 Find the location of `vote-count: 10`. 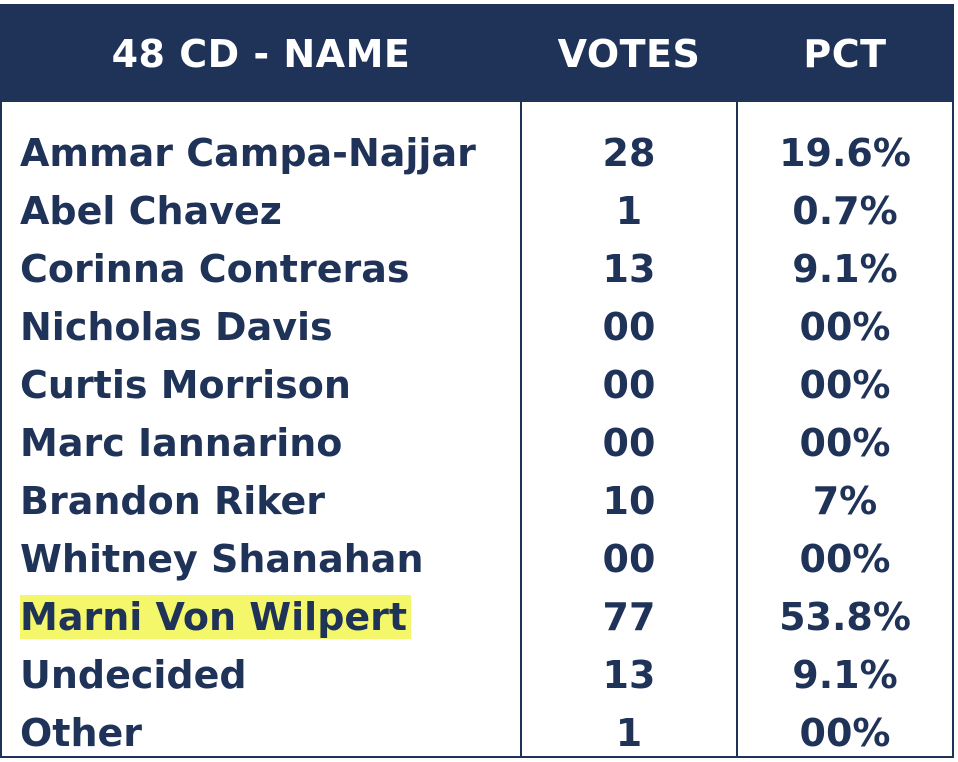

vote-count: 10 is located at coordinates (629, 501).